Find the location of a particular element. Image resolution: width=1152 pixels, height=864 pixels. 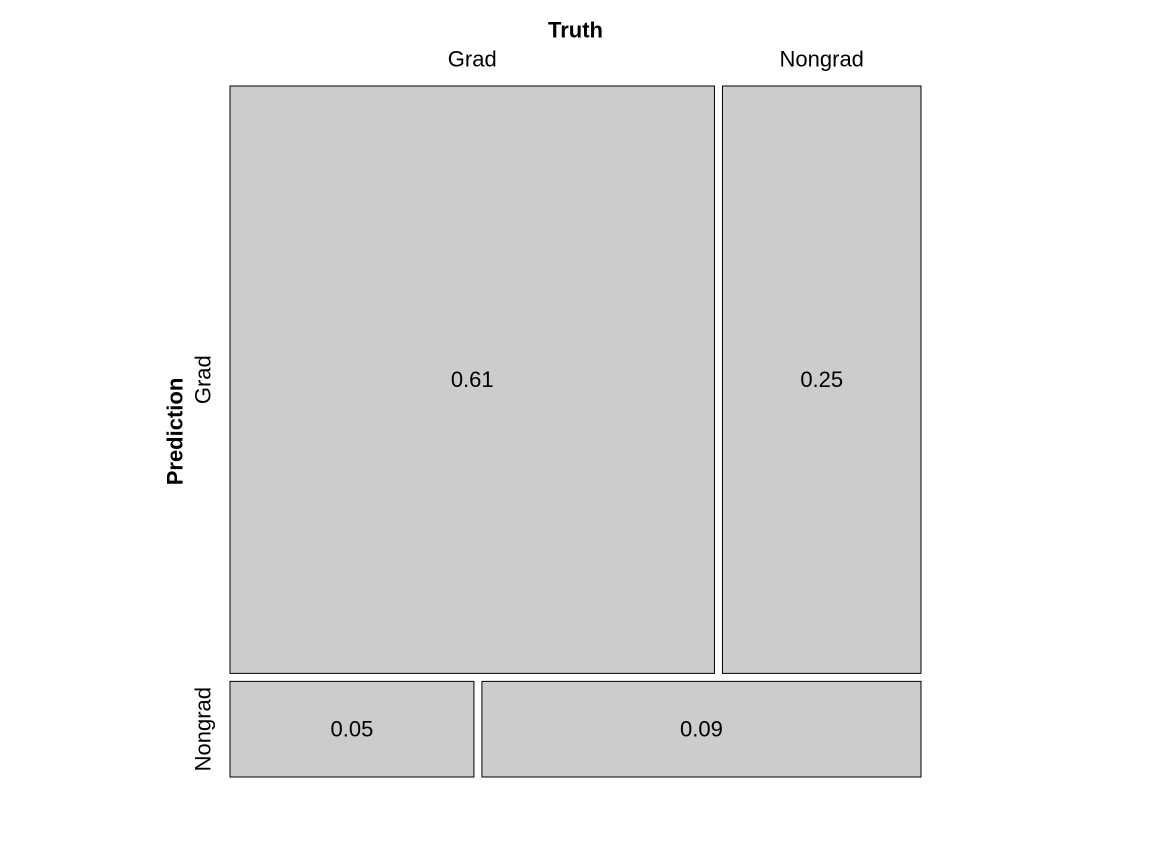

truth-tick-grad: Grad is located at coordinates (472, 59).